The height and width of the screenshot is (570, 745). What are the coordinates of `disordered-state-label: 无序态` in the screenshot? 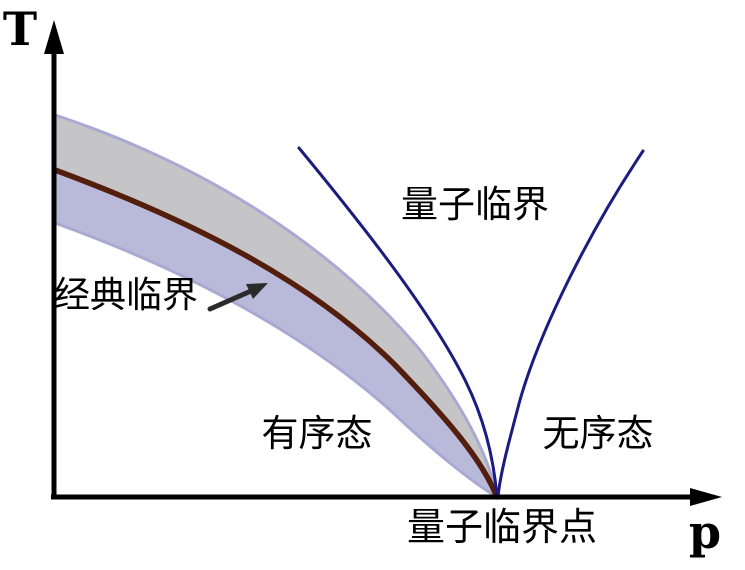 It's located at (598, 433).